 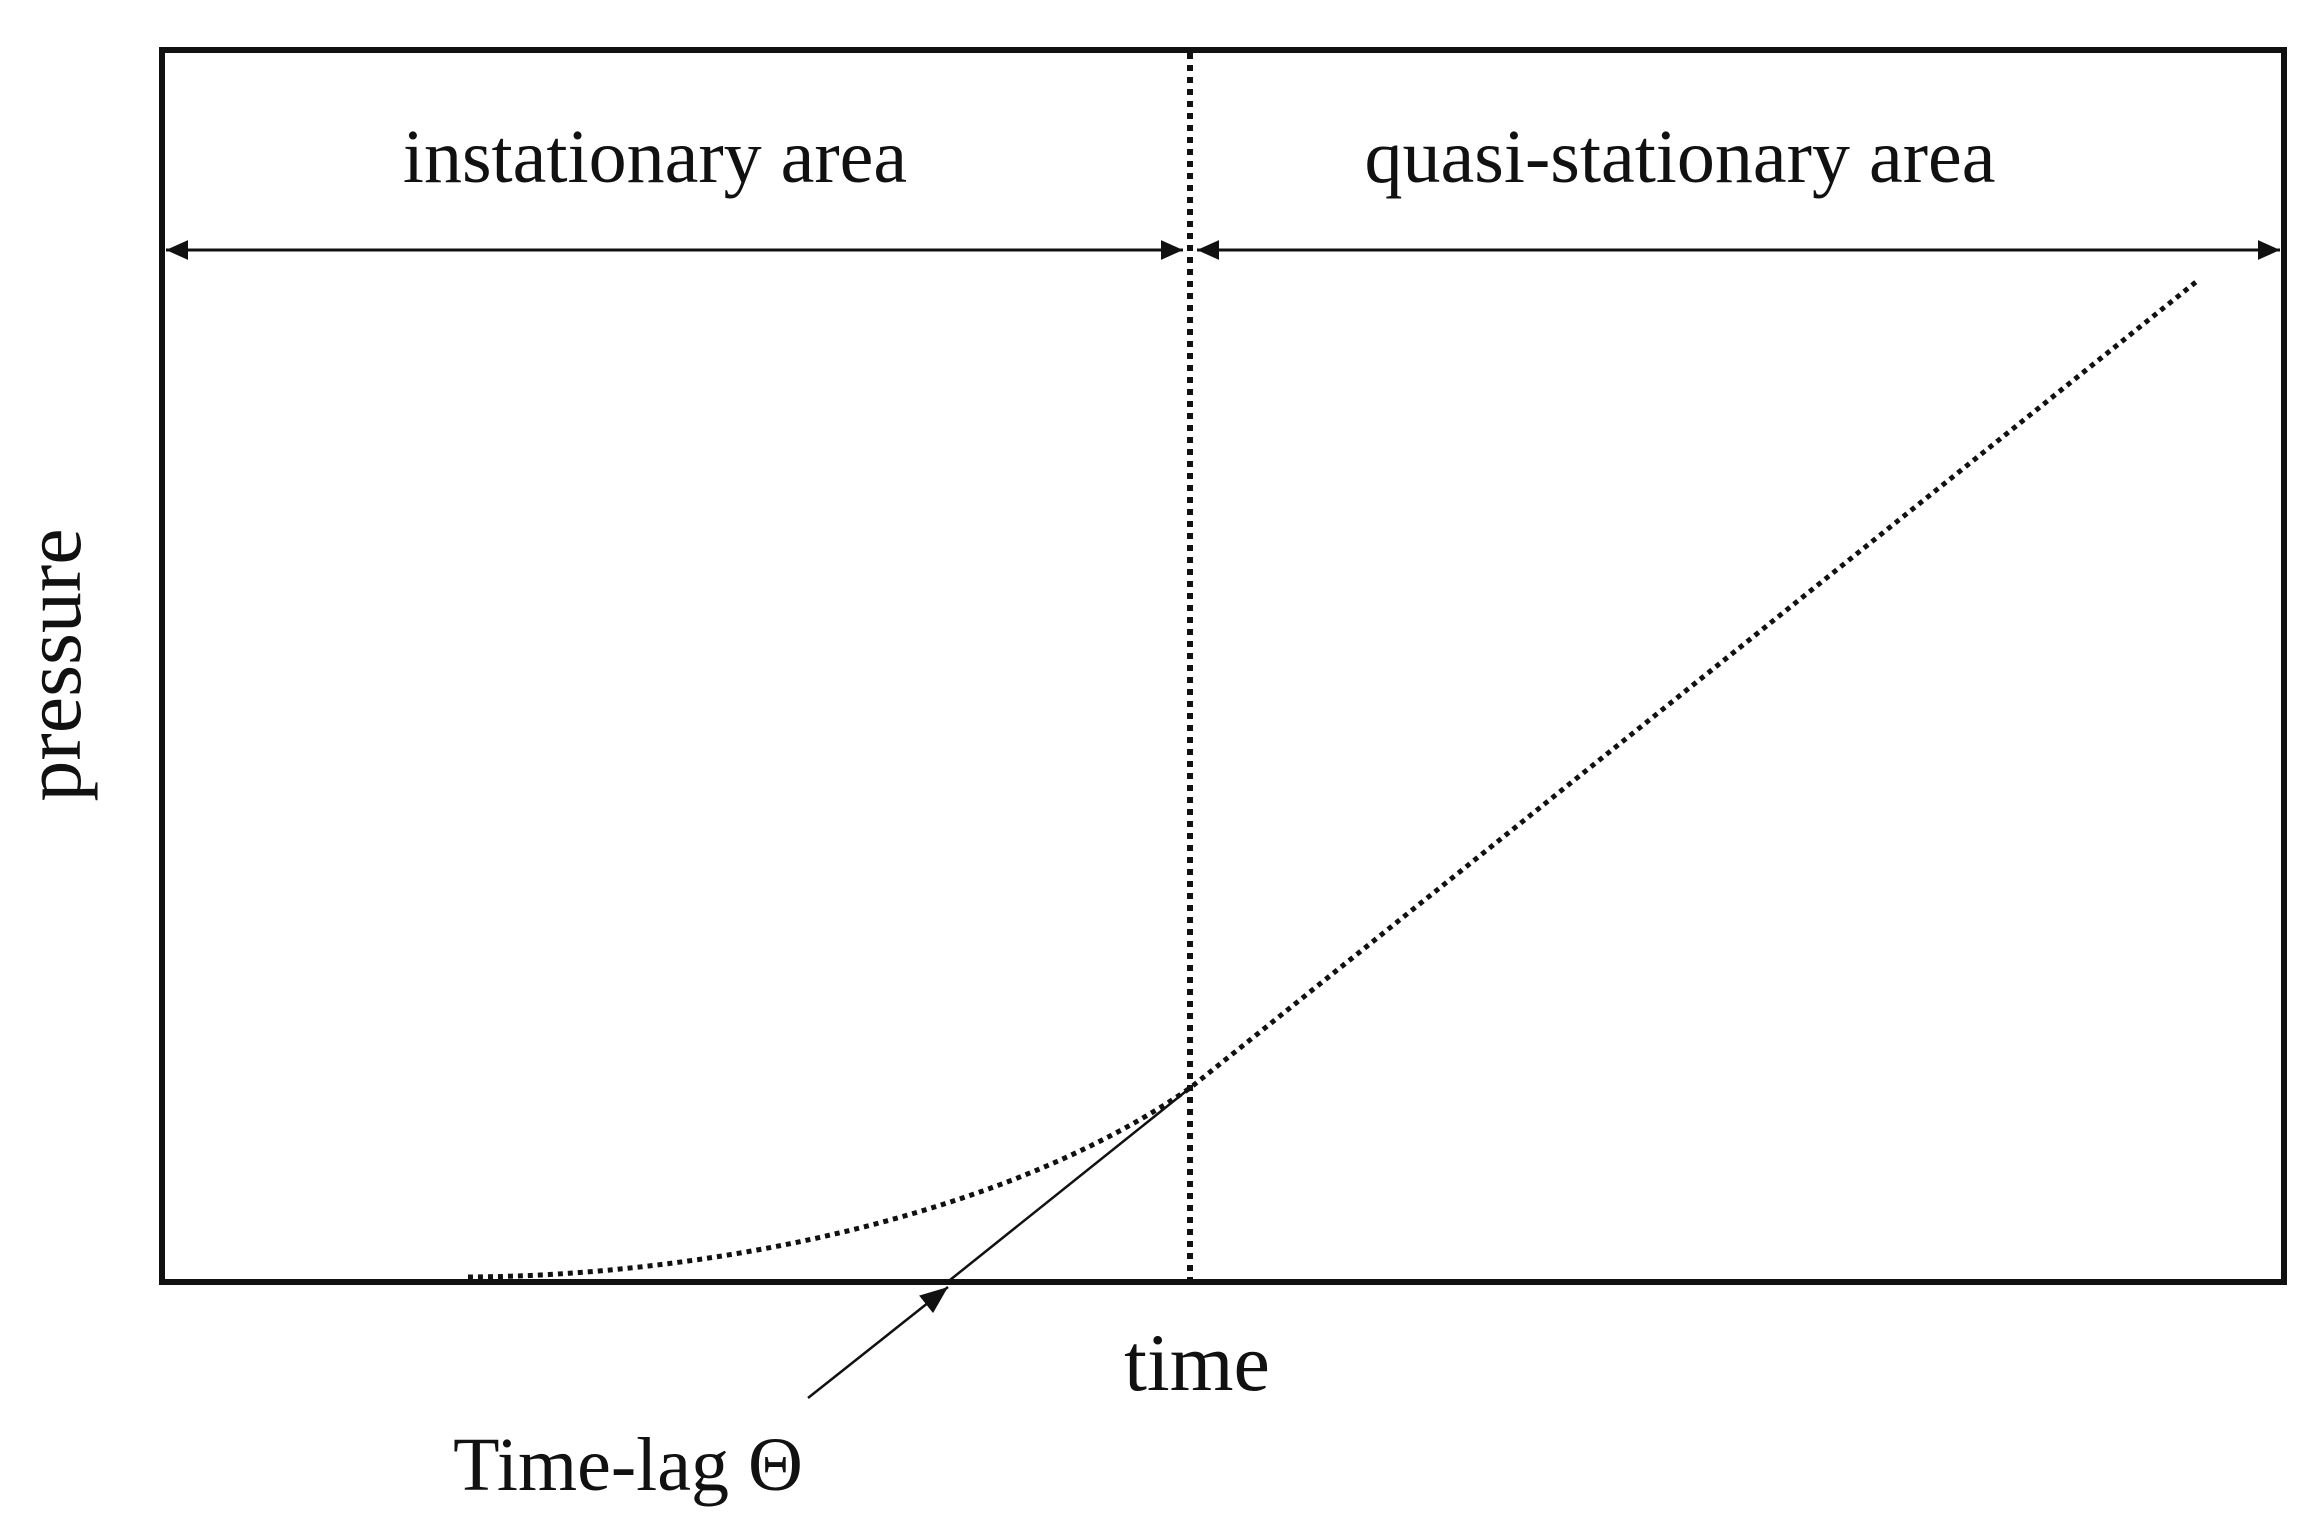 I want to click on x-axis-label: time, so click(x=1197, y=1362).